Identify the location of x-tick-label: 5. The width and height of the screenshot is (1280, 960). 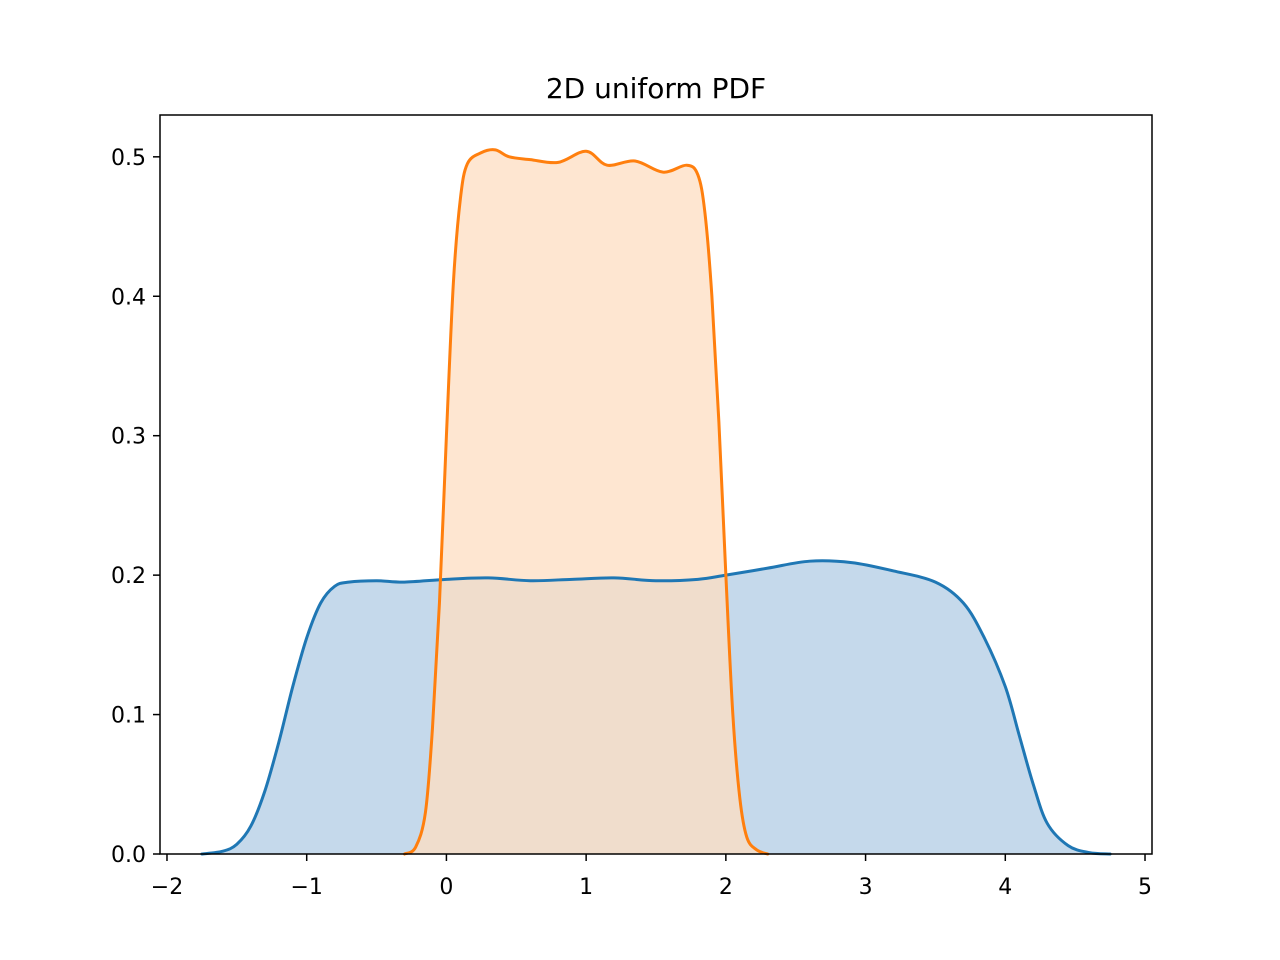
(1145, 887).